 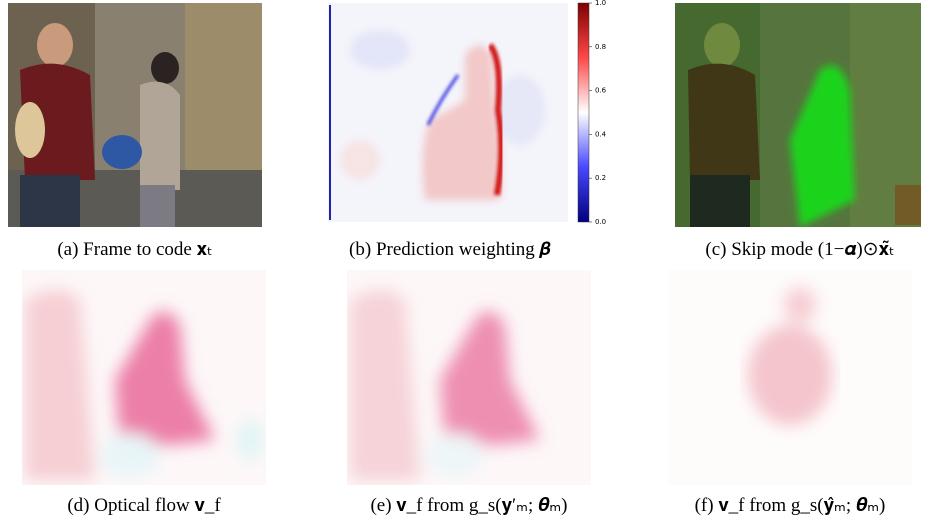 What do you see at coordinates (601, 134) in the screenshot?
I see `colorbar-tick-label: 0.4` at bounding box center [601, 134].